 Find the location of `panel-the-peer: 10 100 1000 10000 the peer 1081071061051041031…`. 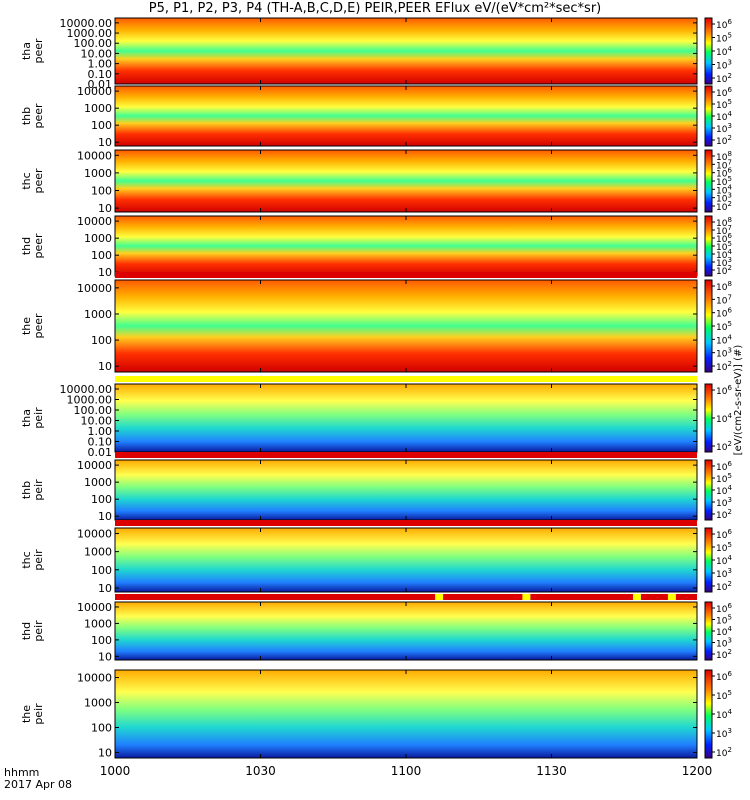

panel-the-peer: 10 100 1000 10000 the peer 1081071061051041031… is located at coordinates (376, 322).